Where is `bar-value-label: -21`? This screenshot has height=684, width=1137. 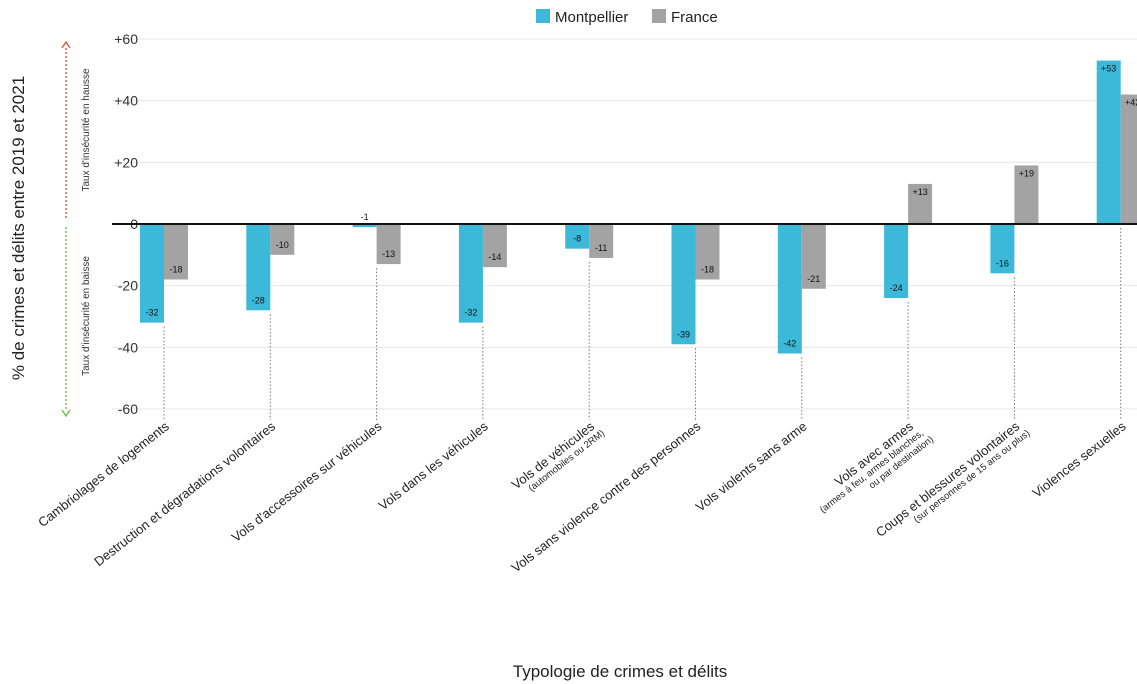 bar-value-label: -21 is located at coordinates (813, 279).